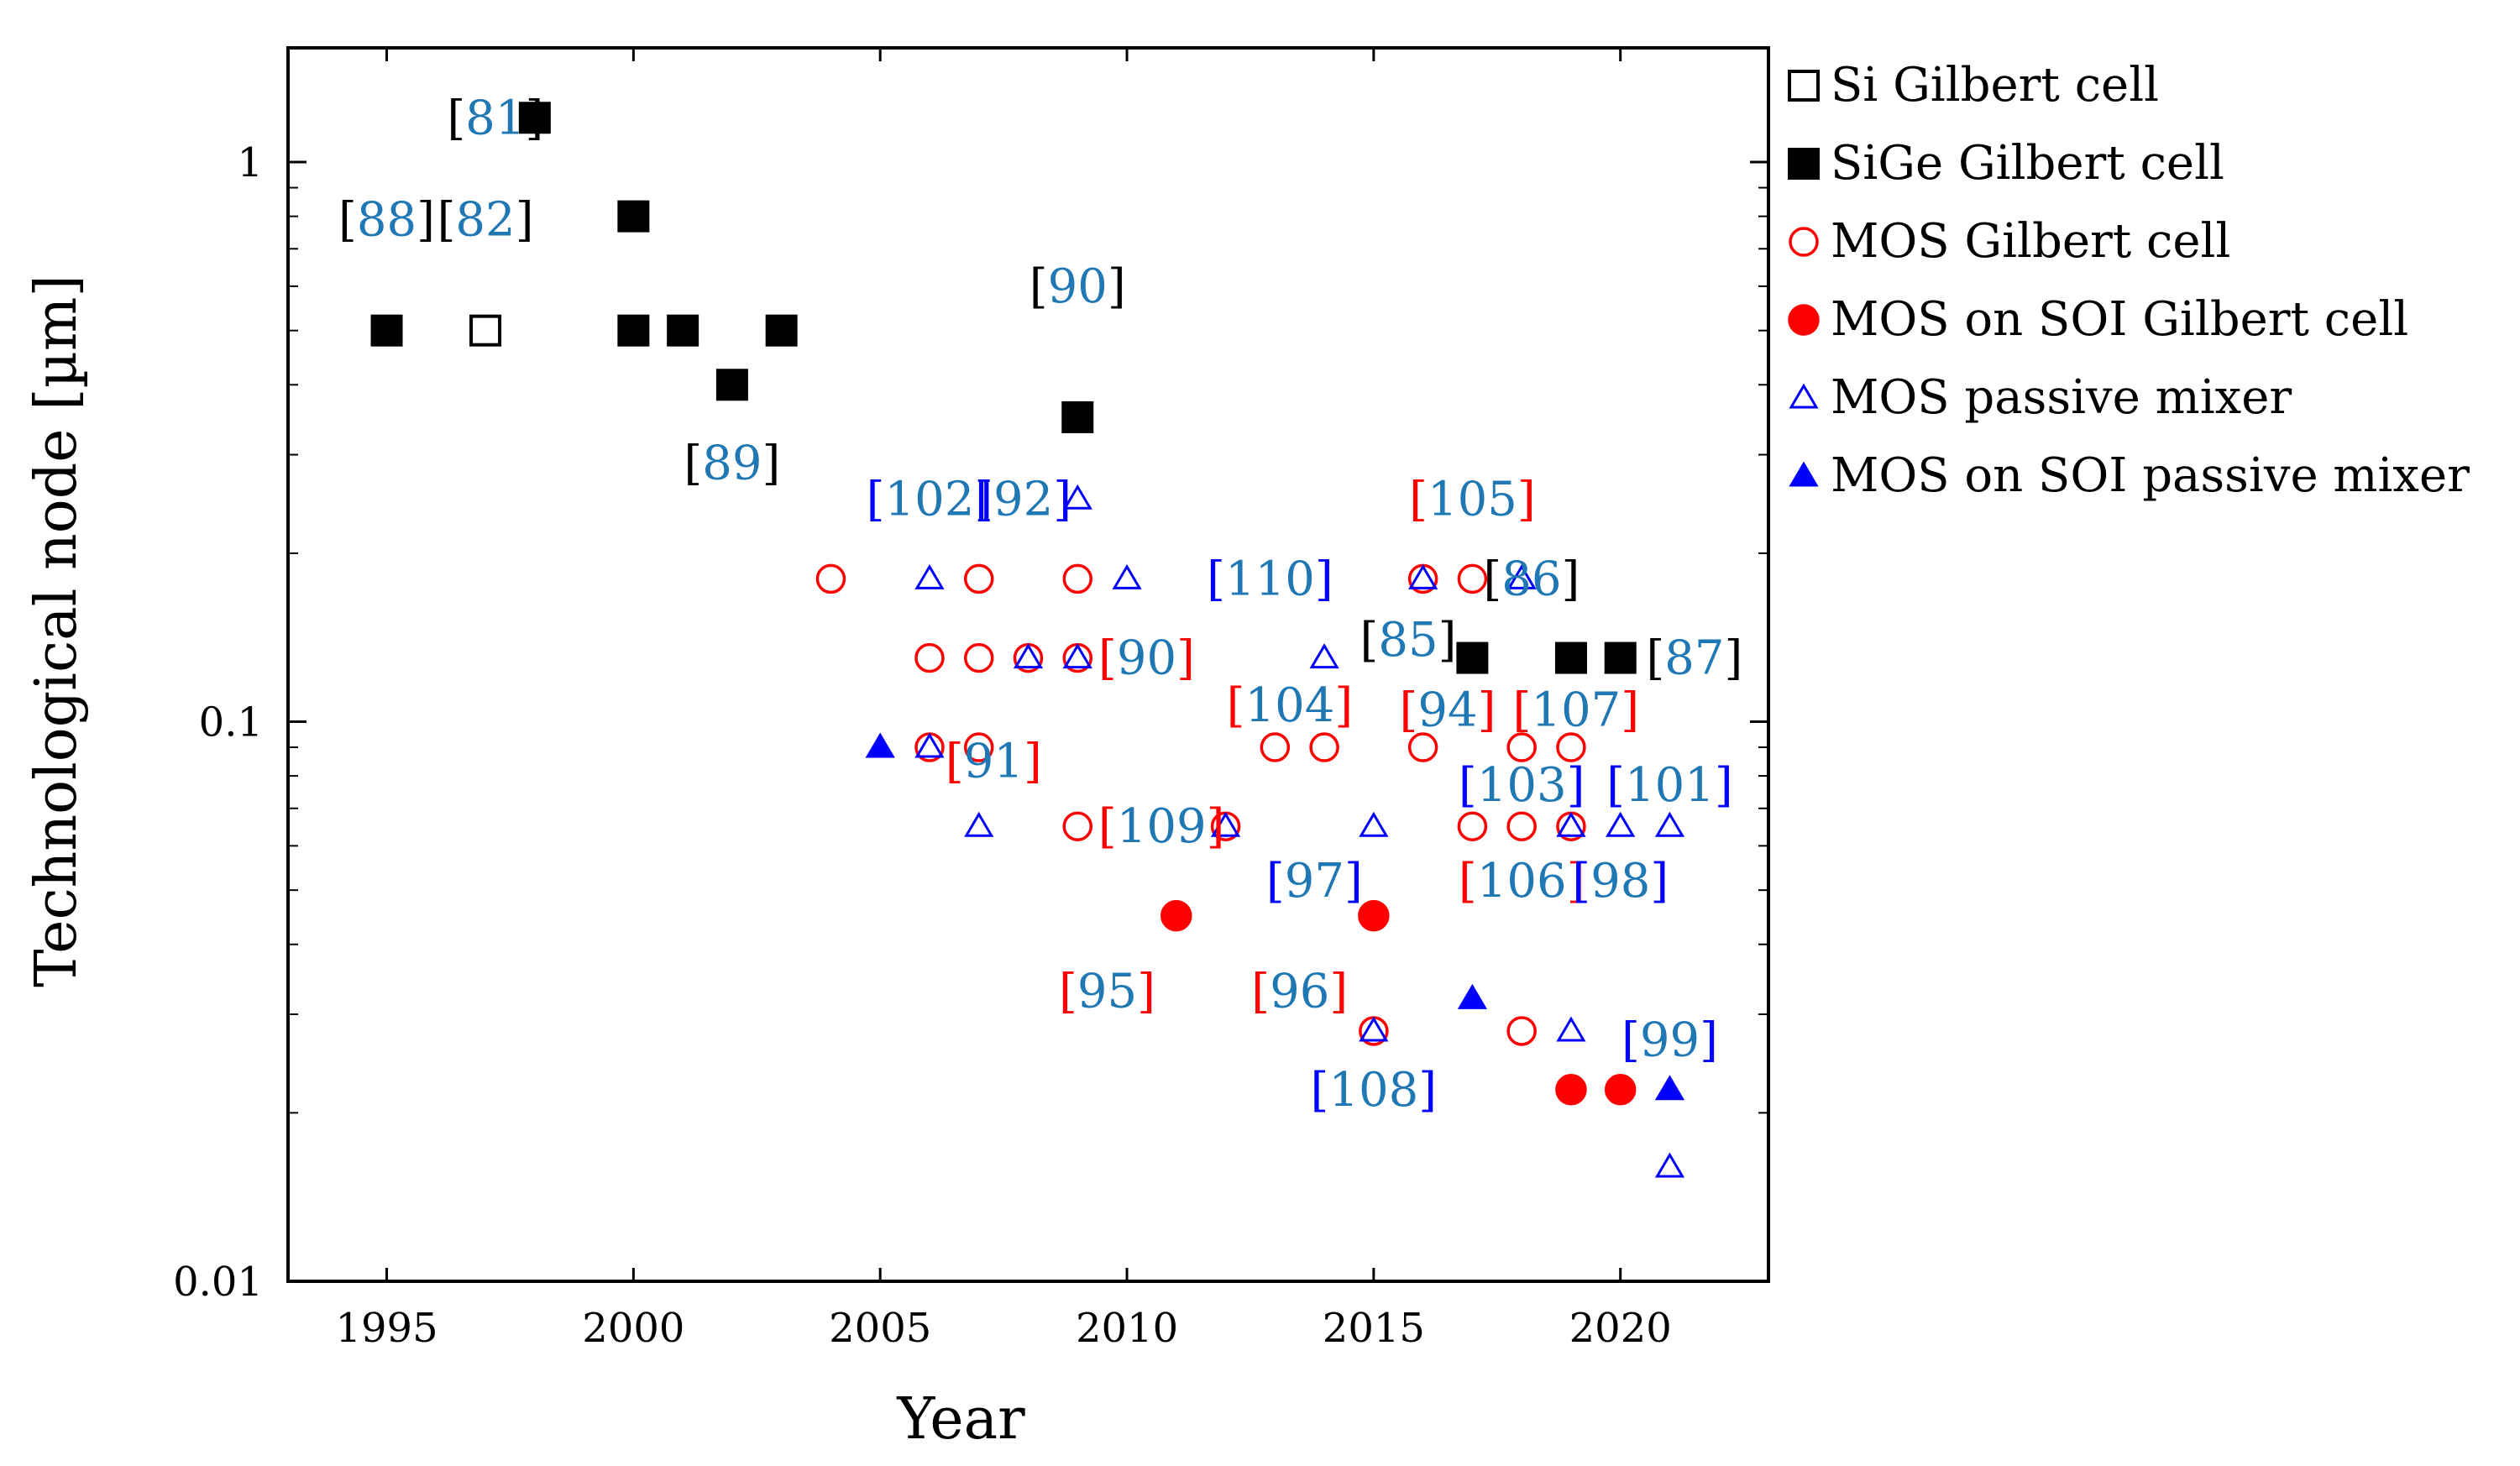 The height and width of the screenshot is (1466, 2520). Describe the element at coordinates (486, 219) in the screenshot. I see `reference-label: [82]` at that location.